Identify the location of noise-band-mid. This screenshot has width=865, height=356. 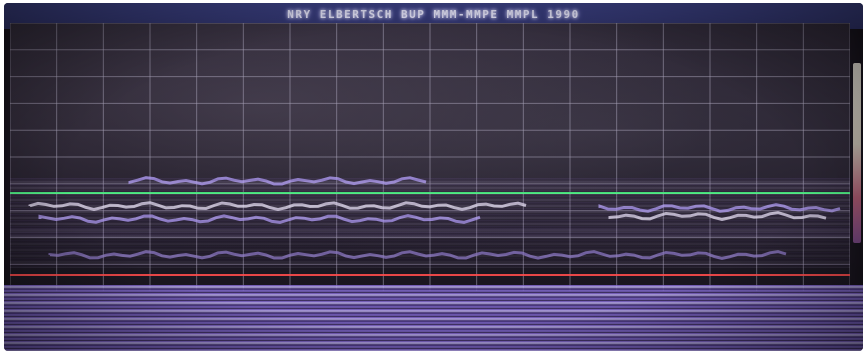
(430, 248).